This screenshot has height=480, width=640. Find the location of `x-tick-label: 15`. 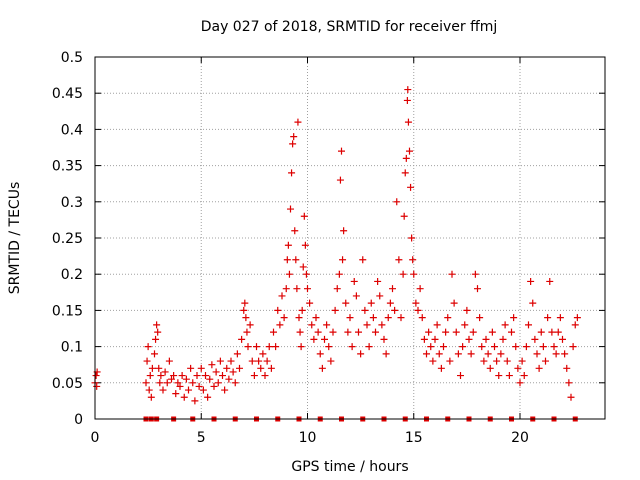

x-tick-label: 15 is located at coordinates (414, 438).